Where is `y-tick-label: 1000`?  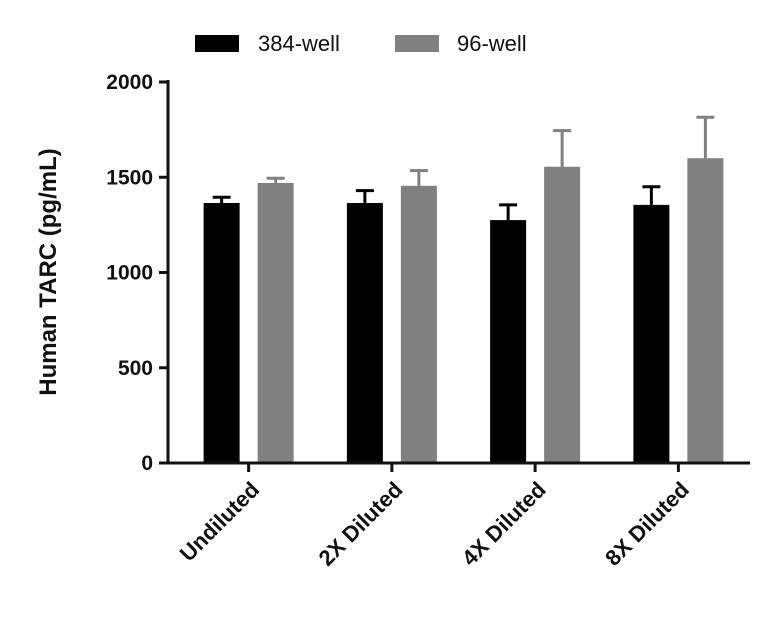
y-tick-label: 1000 is located at coordinates (129, 273).